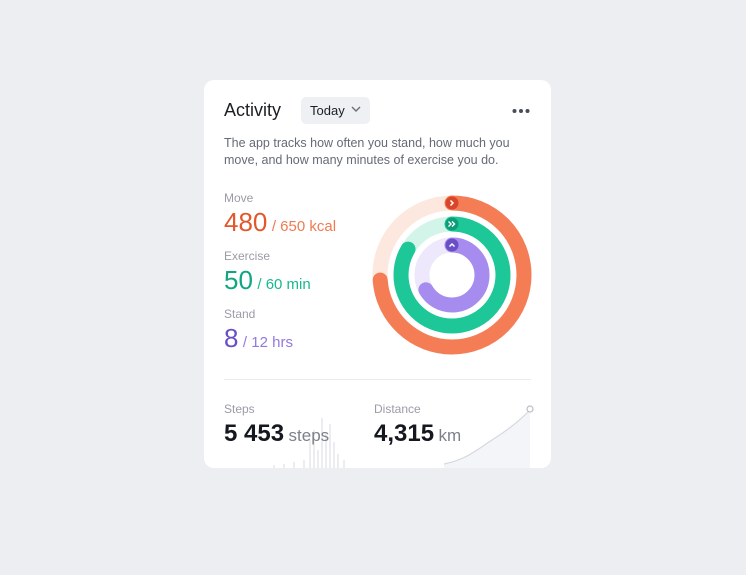  I want to click on stat-unit: km, so click(450, 435).